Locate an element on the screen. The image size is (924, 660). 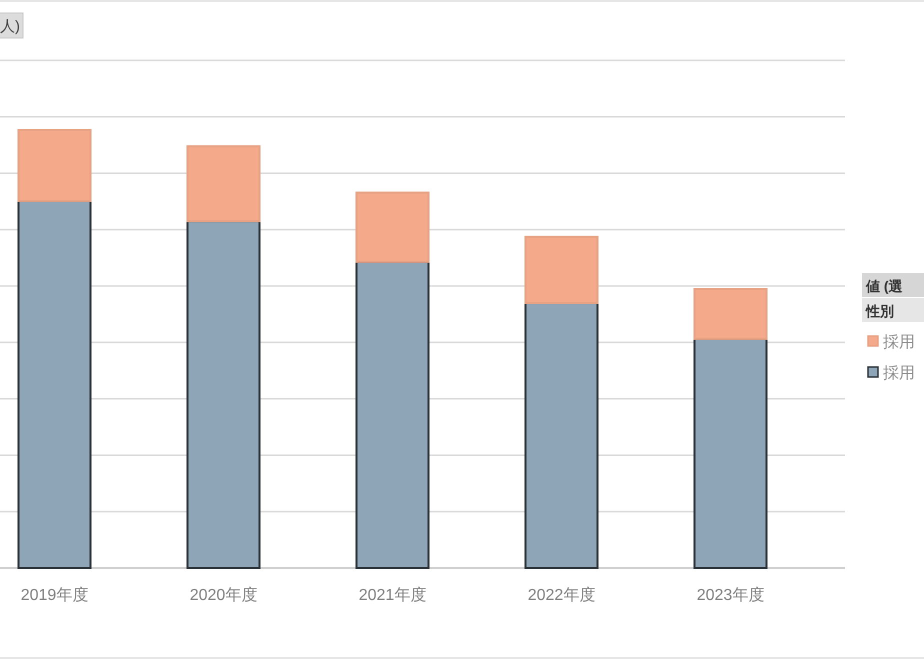
legend-title: 値 (選 is located at coordinates (884, 286).